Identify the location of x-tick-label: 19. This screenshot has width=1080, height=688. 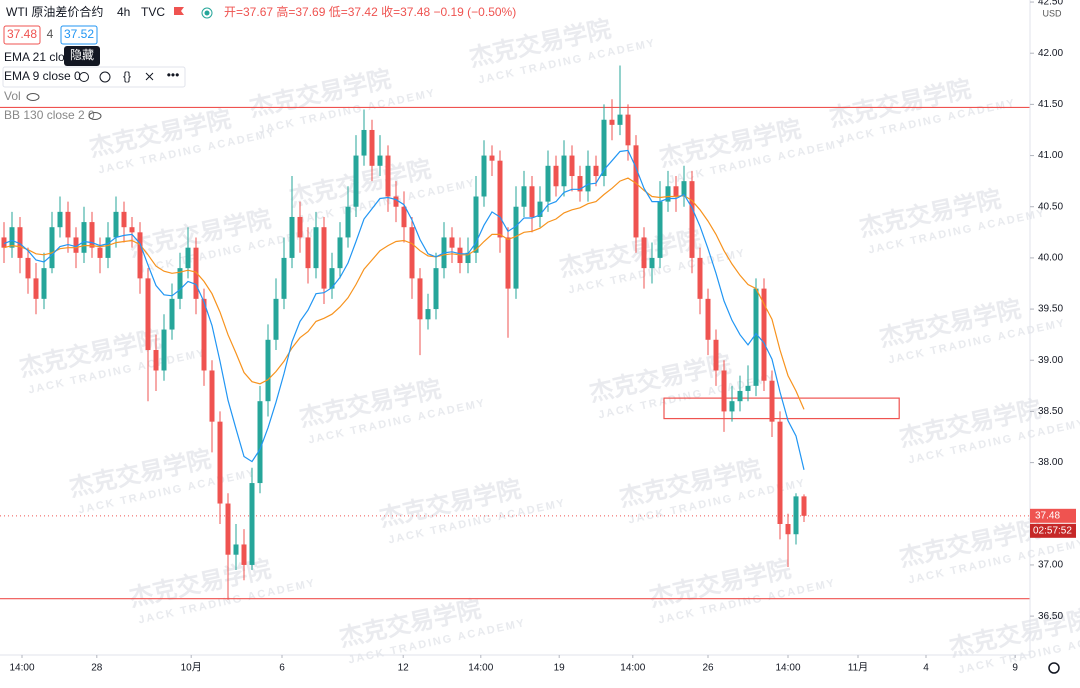
(560, 668).